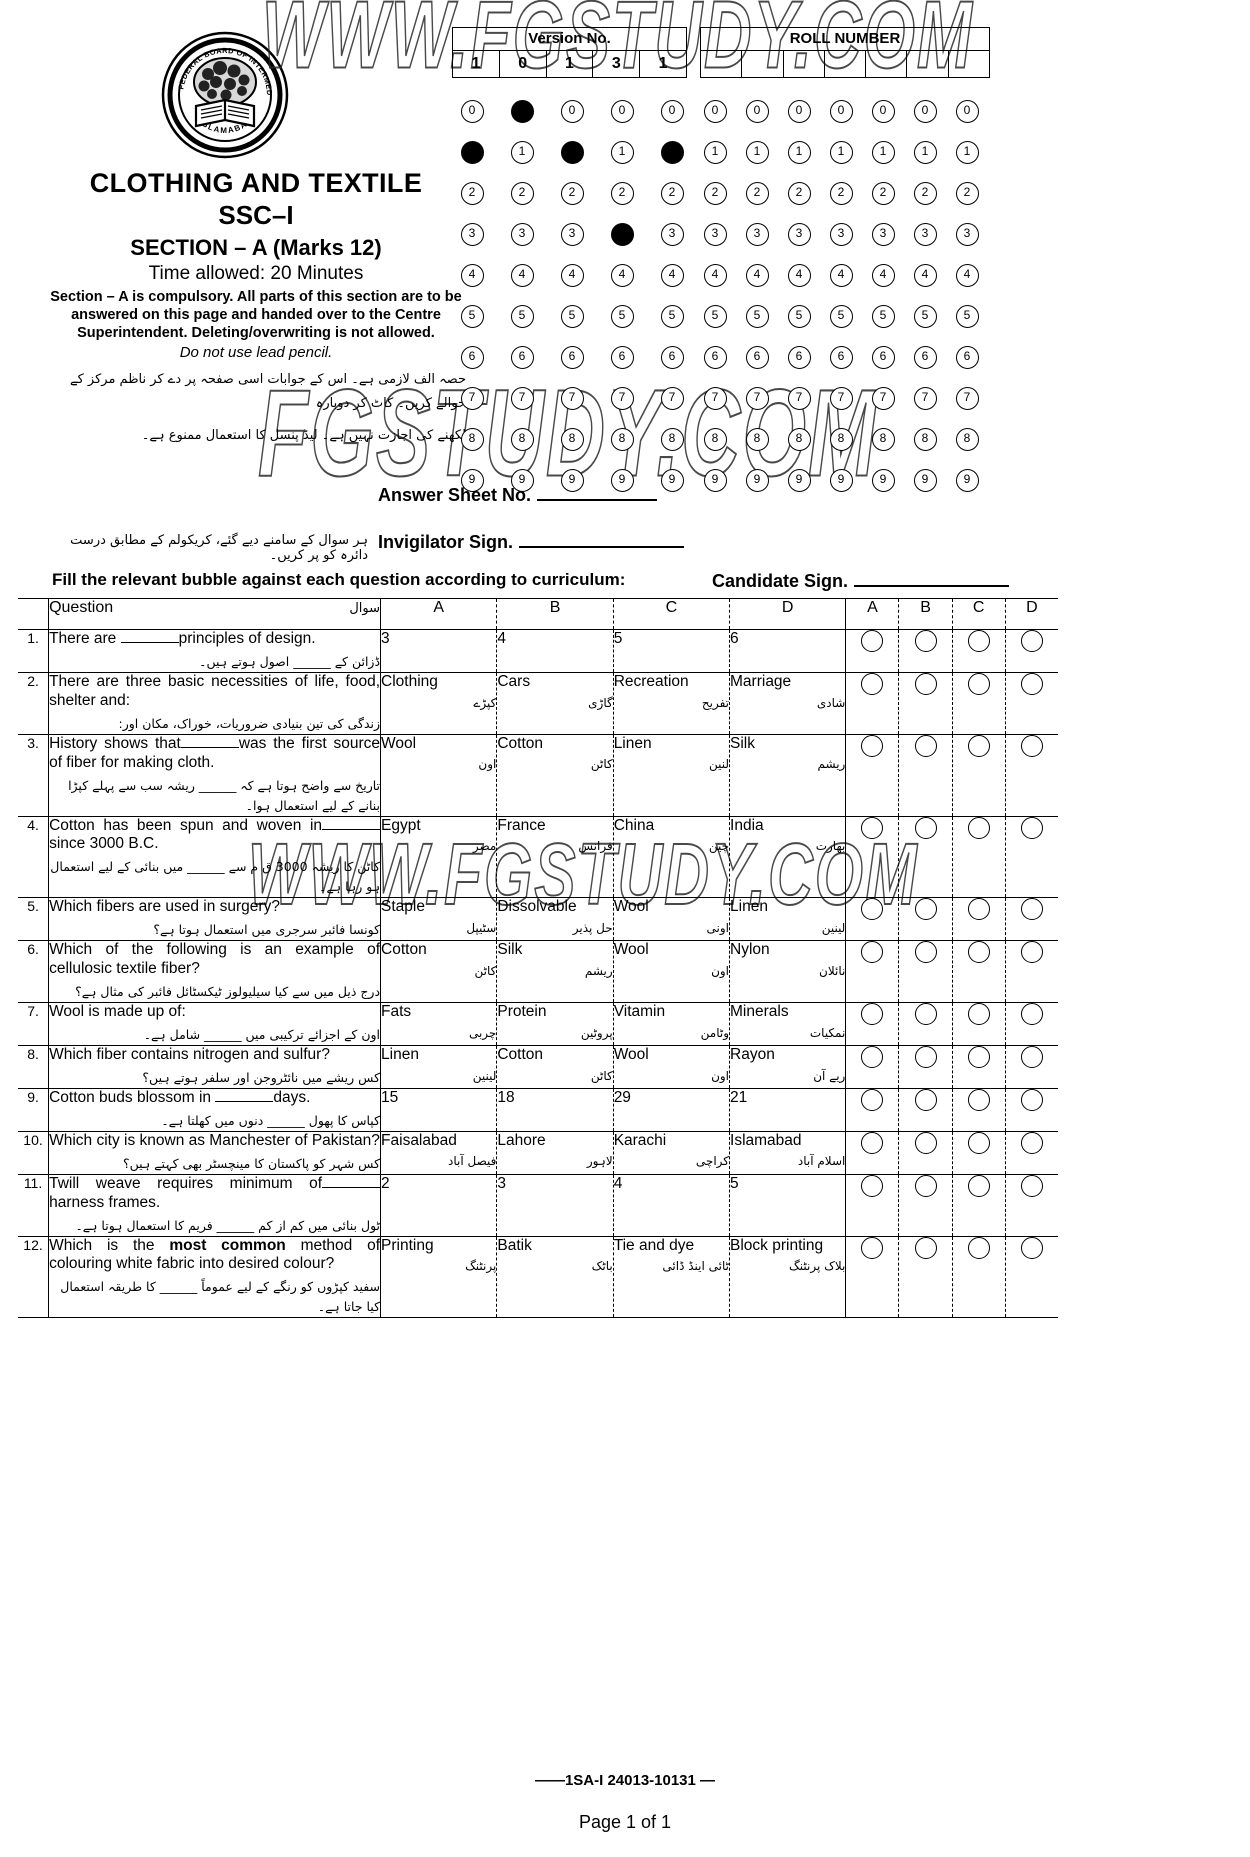 This screenshot has width=1250, height=1857. Describe the element at coordinates (622, 152) in the screenshot. I see `version-bubble-3-1: 1` at that location.